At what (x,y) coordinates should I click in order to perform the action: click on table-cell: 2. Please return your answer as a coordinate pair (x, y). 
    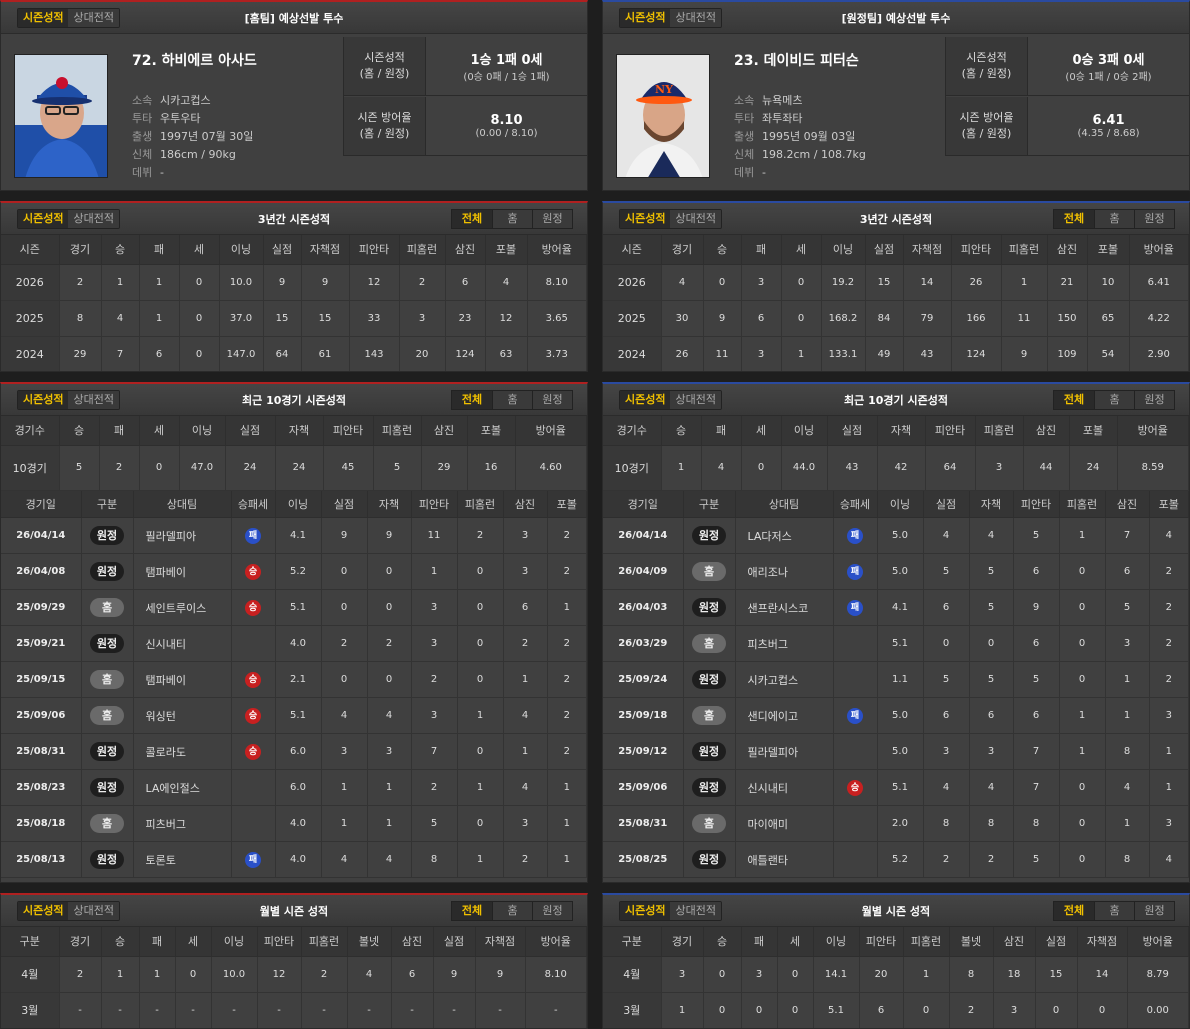
    Looking at the image, I should click on (80, 974).